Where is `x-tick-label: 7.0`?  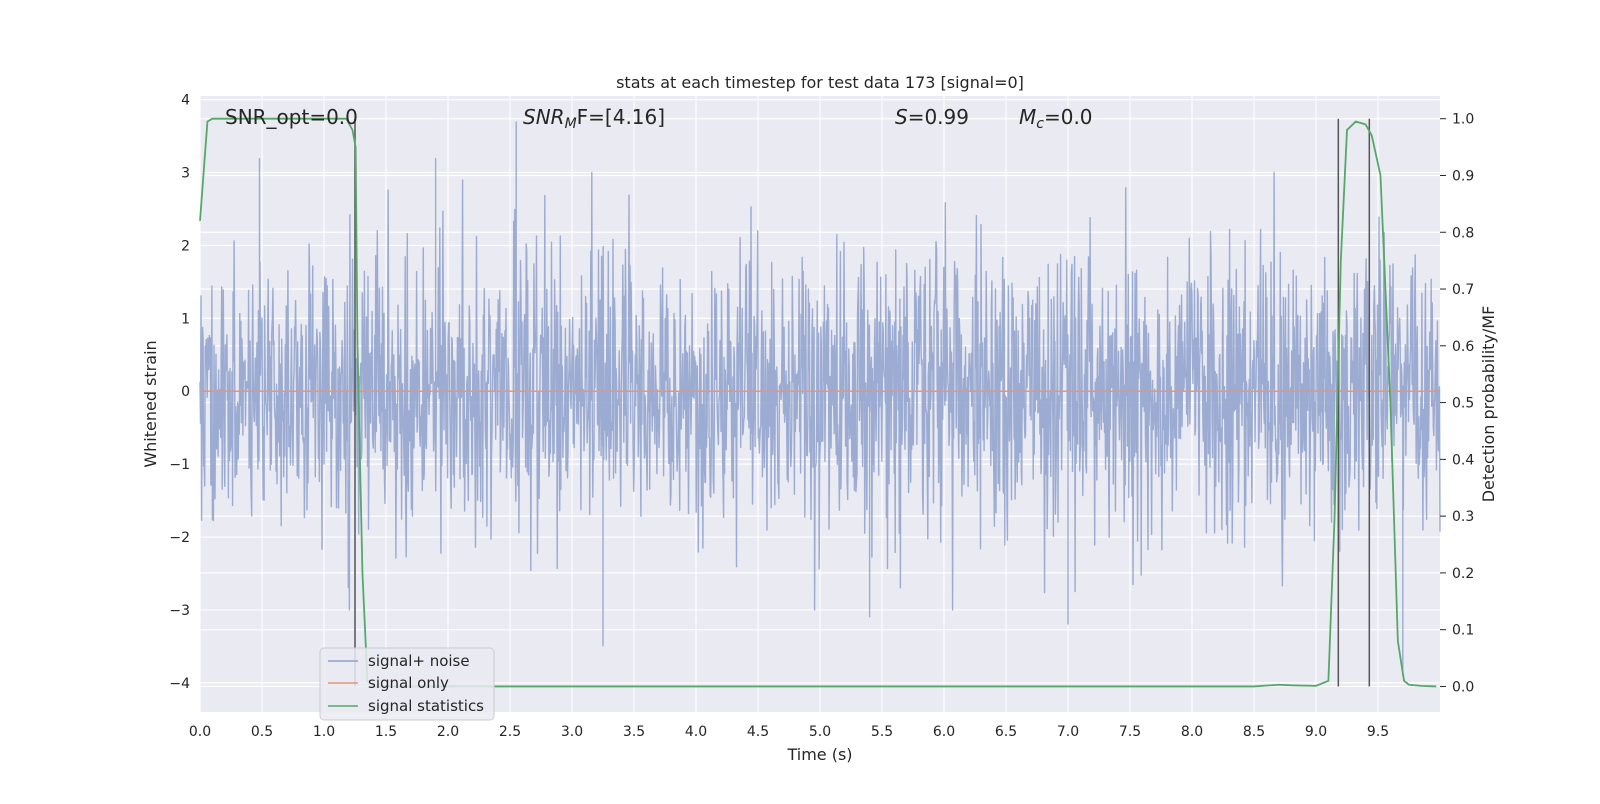
x-tick-label: 7.0 is located at coordinates (1068, 732).